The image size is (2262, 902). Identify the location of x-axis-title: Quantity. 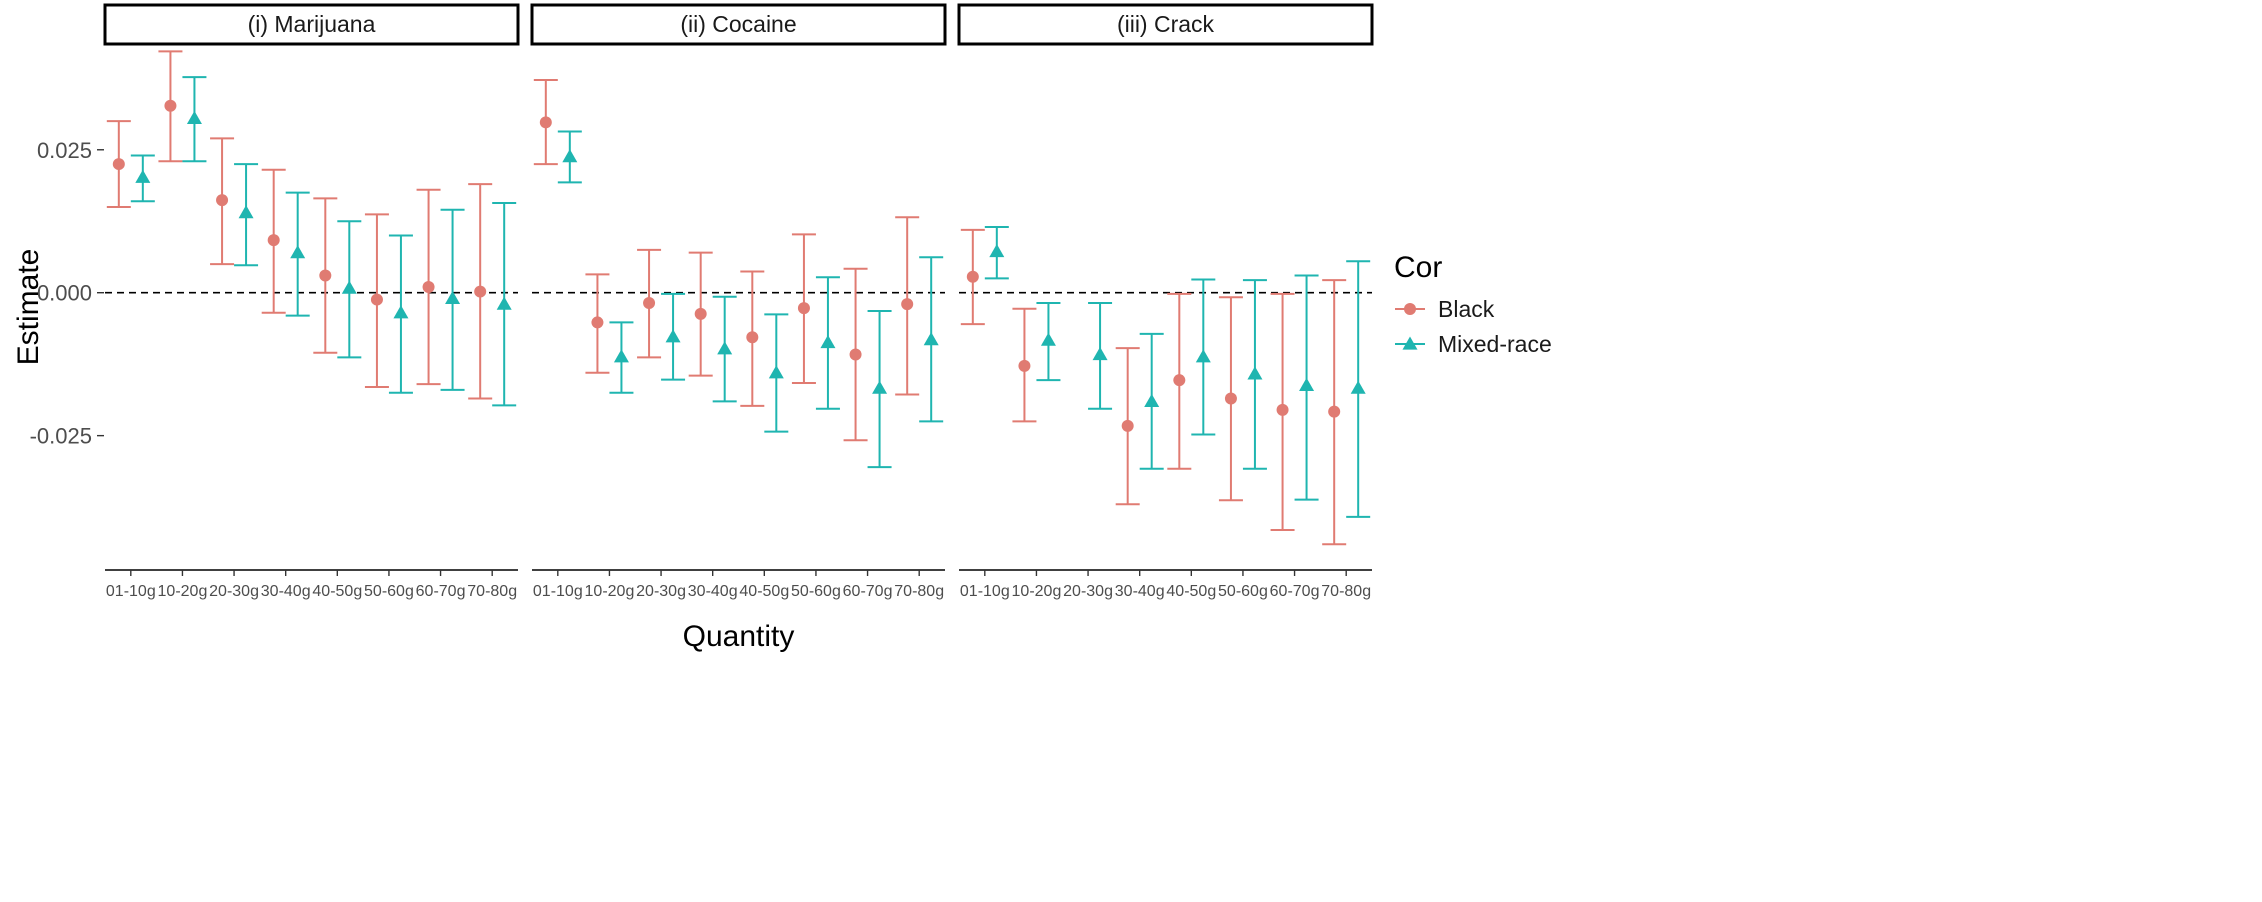
(739, 636).